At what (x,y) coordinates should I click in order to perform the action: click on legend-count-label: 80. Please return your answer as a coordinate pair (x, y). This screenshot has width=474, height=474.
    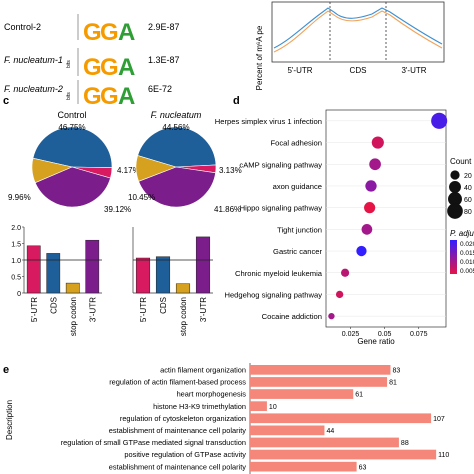
    Looking at the image, I should click on (468, 212).